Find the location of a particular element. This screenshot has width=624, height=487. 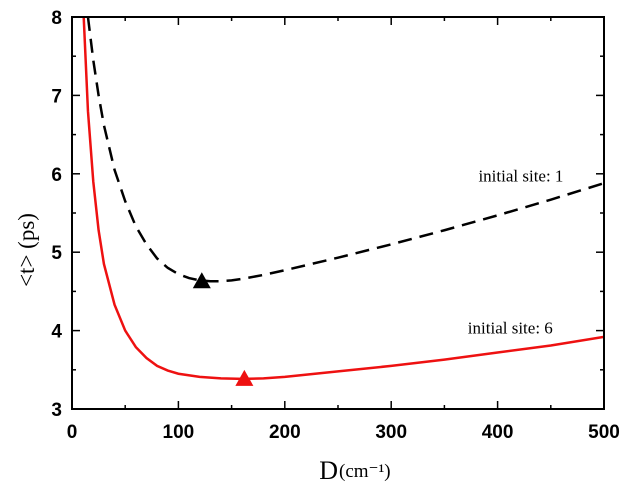

y-tick-label: 8 is located at coordinates (56, 18).